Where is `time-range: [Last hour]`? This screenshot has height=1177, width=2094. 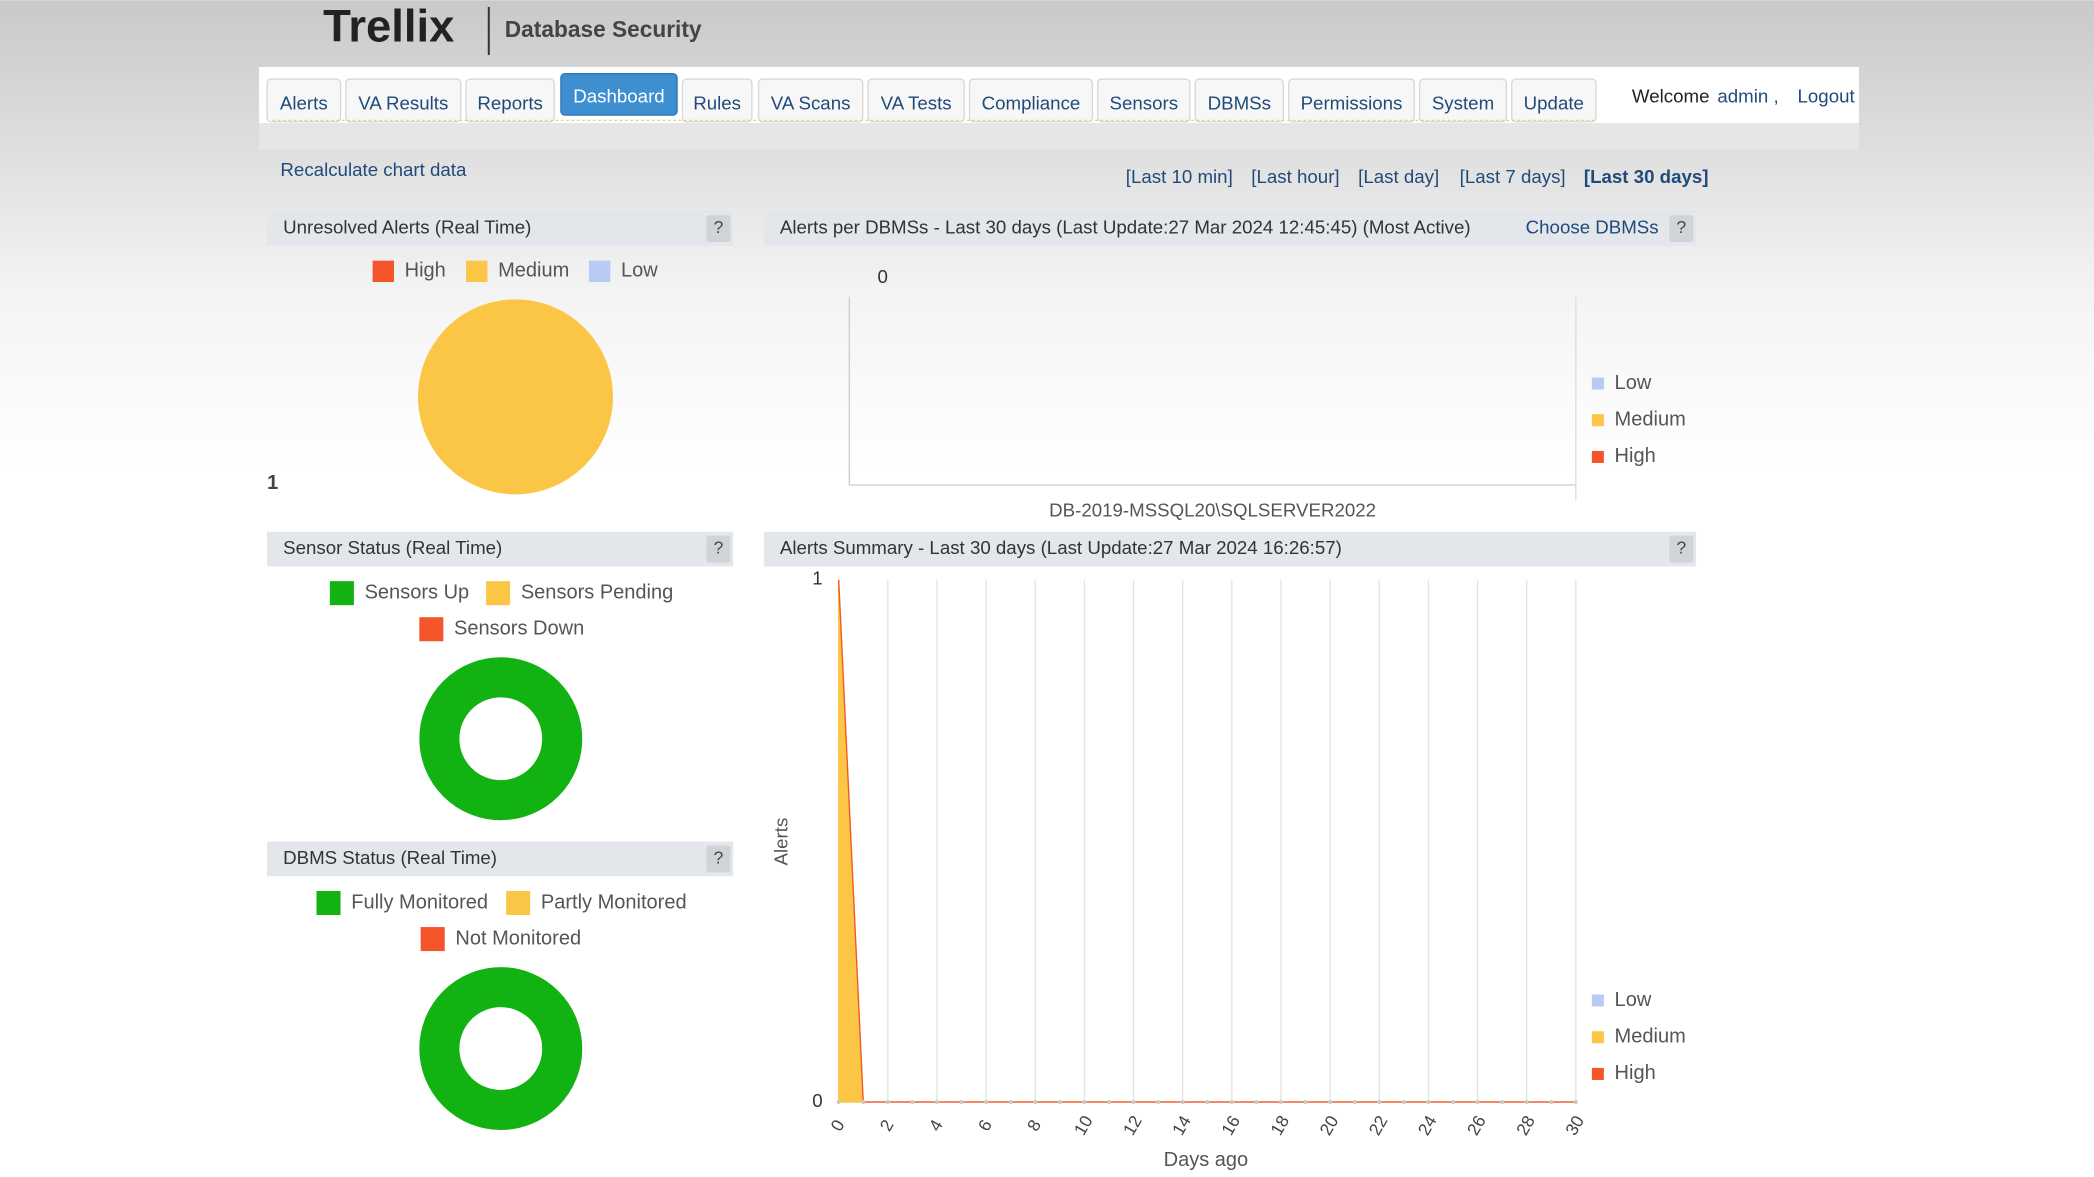 time-range: [Last hour] is located at coordinates (1295, 176).